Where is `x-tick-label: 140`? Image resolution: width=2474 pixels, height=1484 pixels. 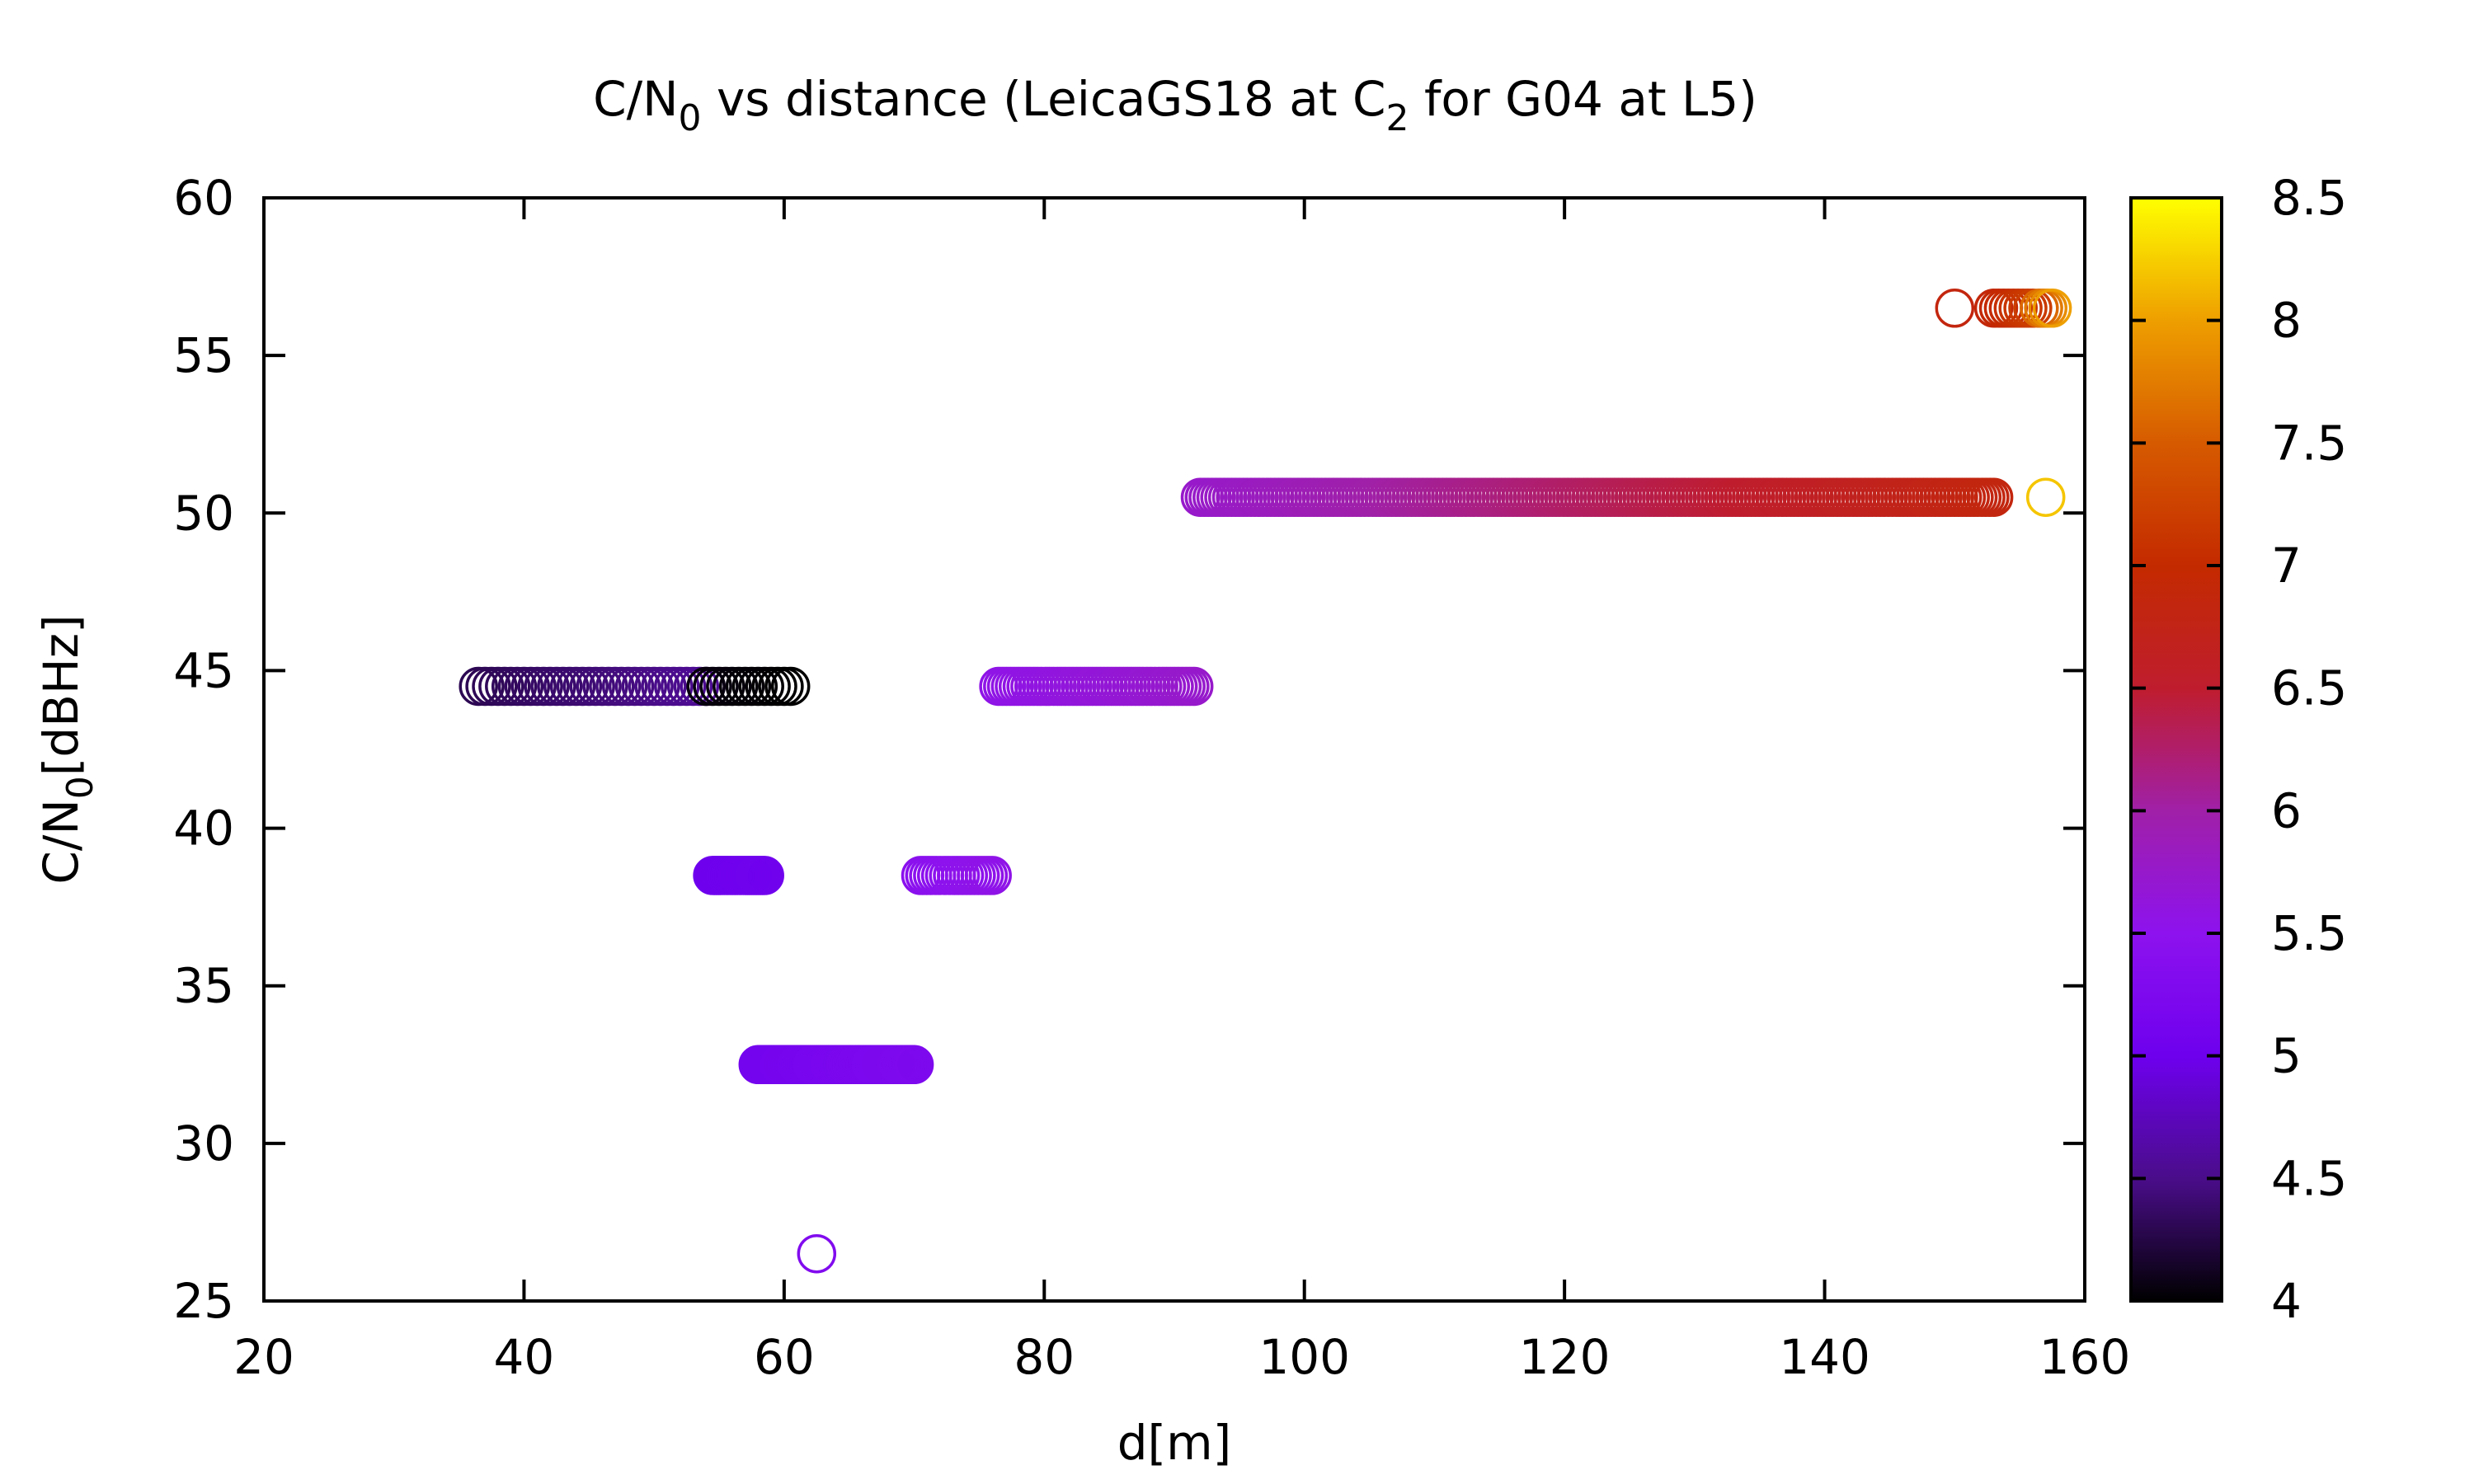 x-tick-label: 140 is located at coordinates (1824, 1357).